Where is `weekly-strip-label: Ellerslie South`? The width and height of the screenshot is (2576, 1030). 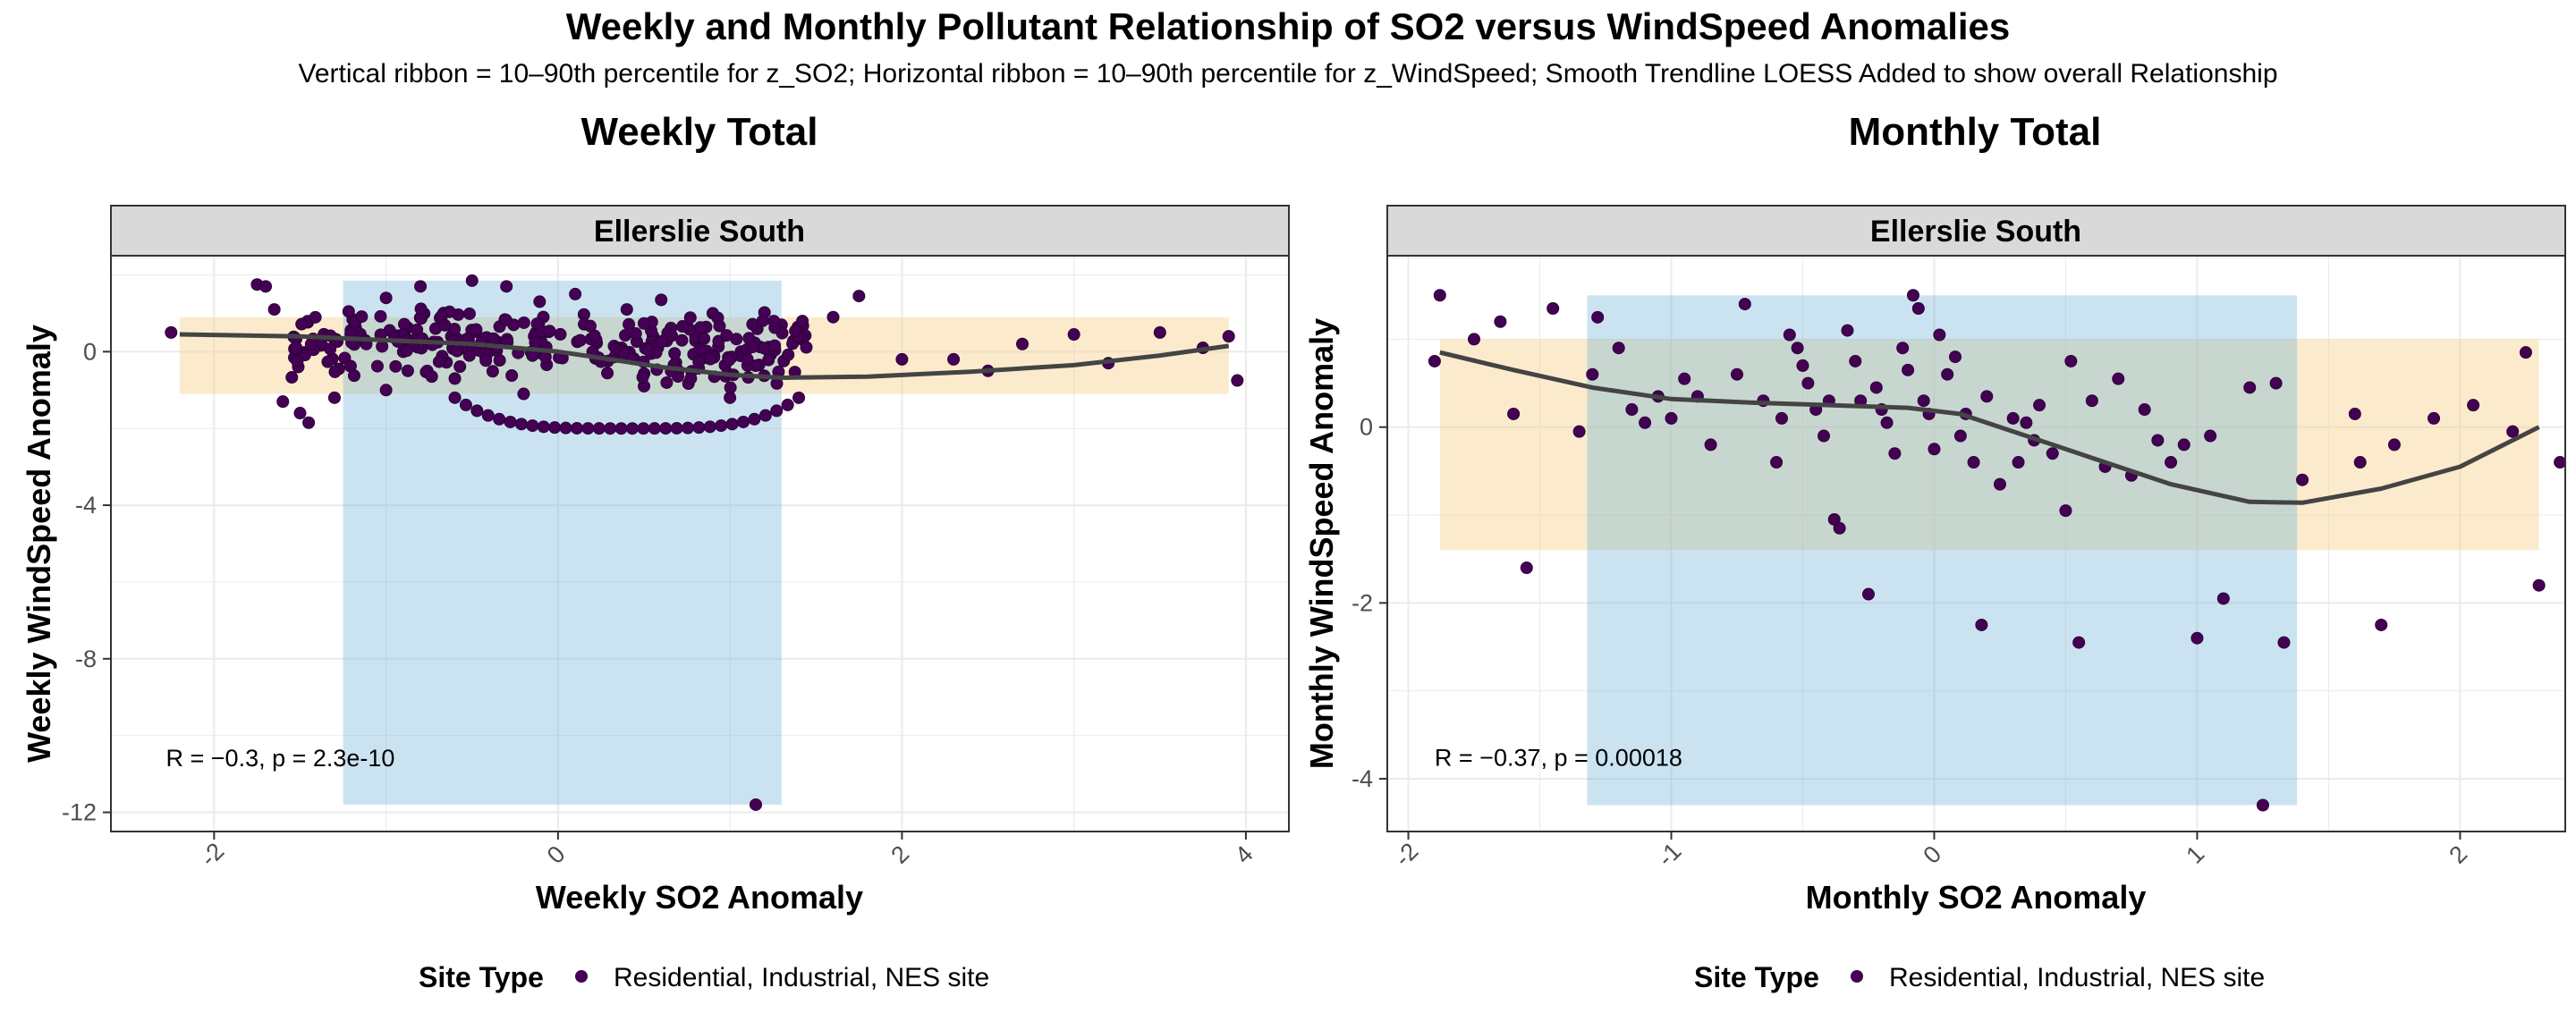 weekly-strip-label: Ellerslie South is located at coordinates (699, 232).